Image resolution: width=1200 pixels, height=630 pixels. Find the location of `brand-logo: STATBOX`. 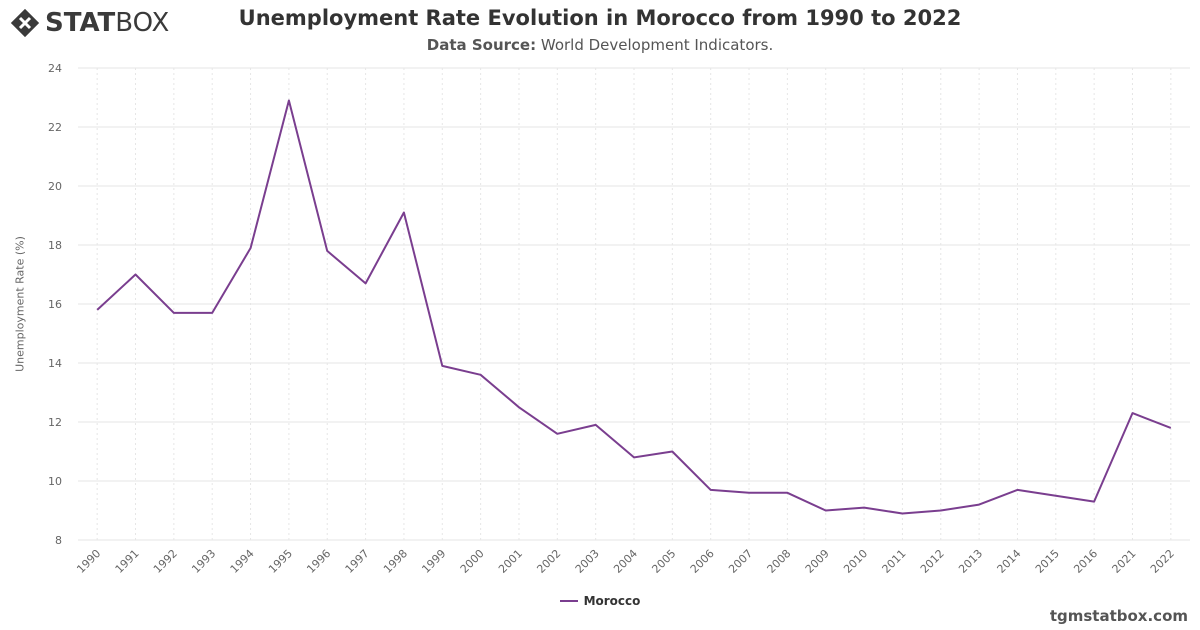

brand-logo: STATBOX is located at coordinates (89, 23).